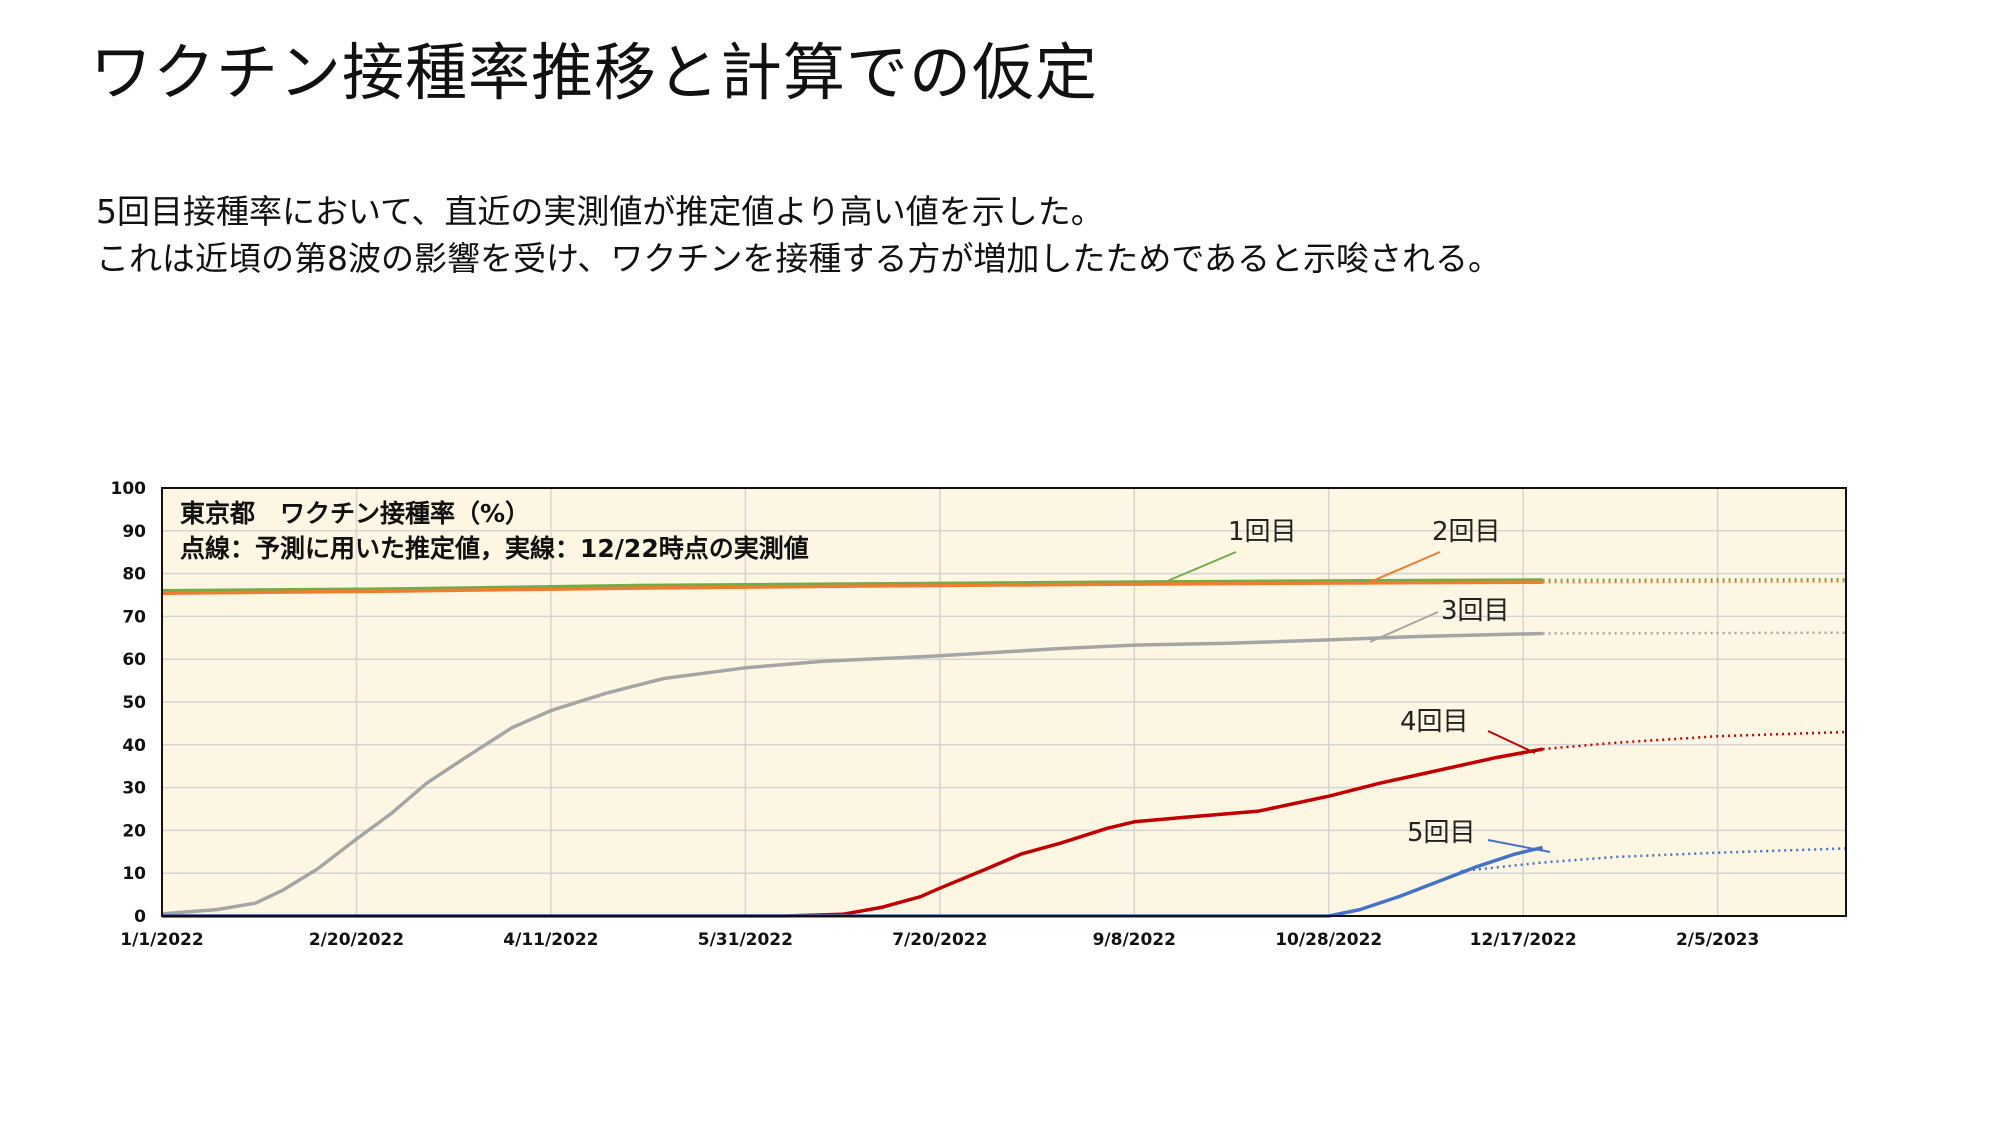 This screenshot has width=2000, height=1125. Describe the element at coordinates (1694, 740) in the screenshot. I see `series-4-estimate-line` at that location.